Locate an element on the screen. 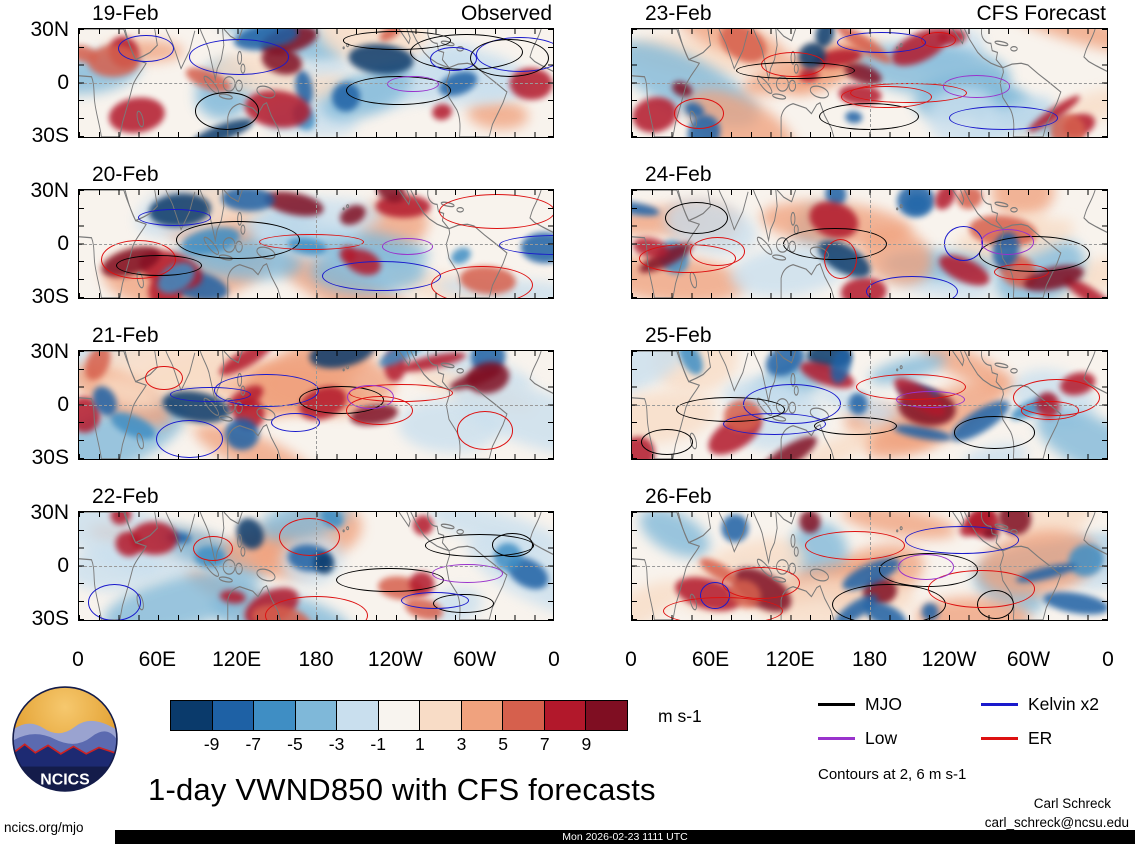 Image resolution: width=1135 pixels, height=844 pixels. column-title-forecast: CFS Forecast is located at coordinates (1041, 13).